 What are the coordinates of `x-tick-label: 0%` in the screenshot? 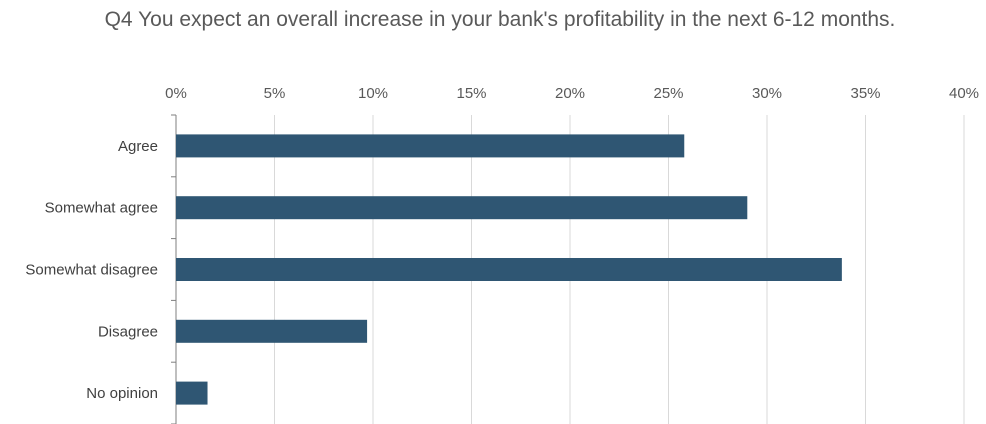 It's located at (176, 93).